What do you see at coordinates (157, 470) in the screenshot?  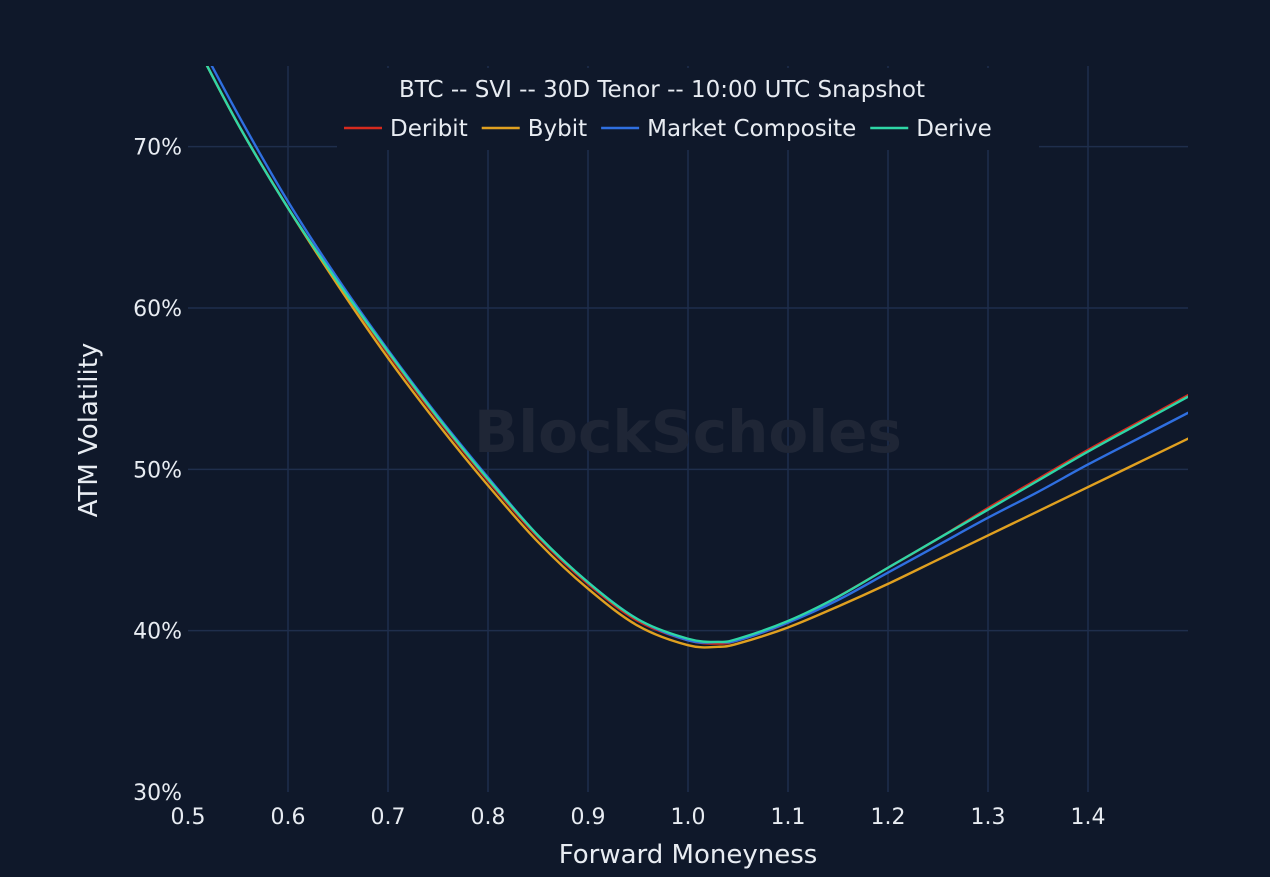 I see `y-tick-label: 50%` at bounding box center [157, 470].